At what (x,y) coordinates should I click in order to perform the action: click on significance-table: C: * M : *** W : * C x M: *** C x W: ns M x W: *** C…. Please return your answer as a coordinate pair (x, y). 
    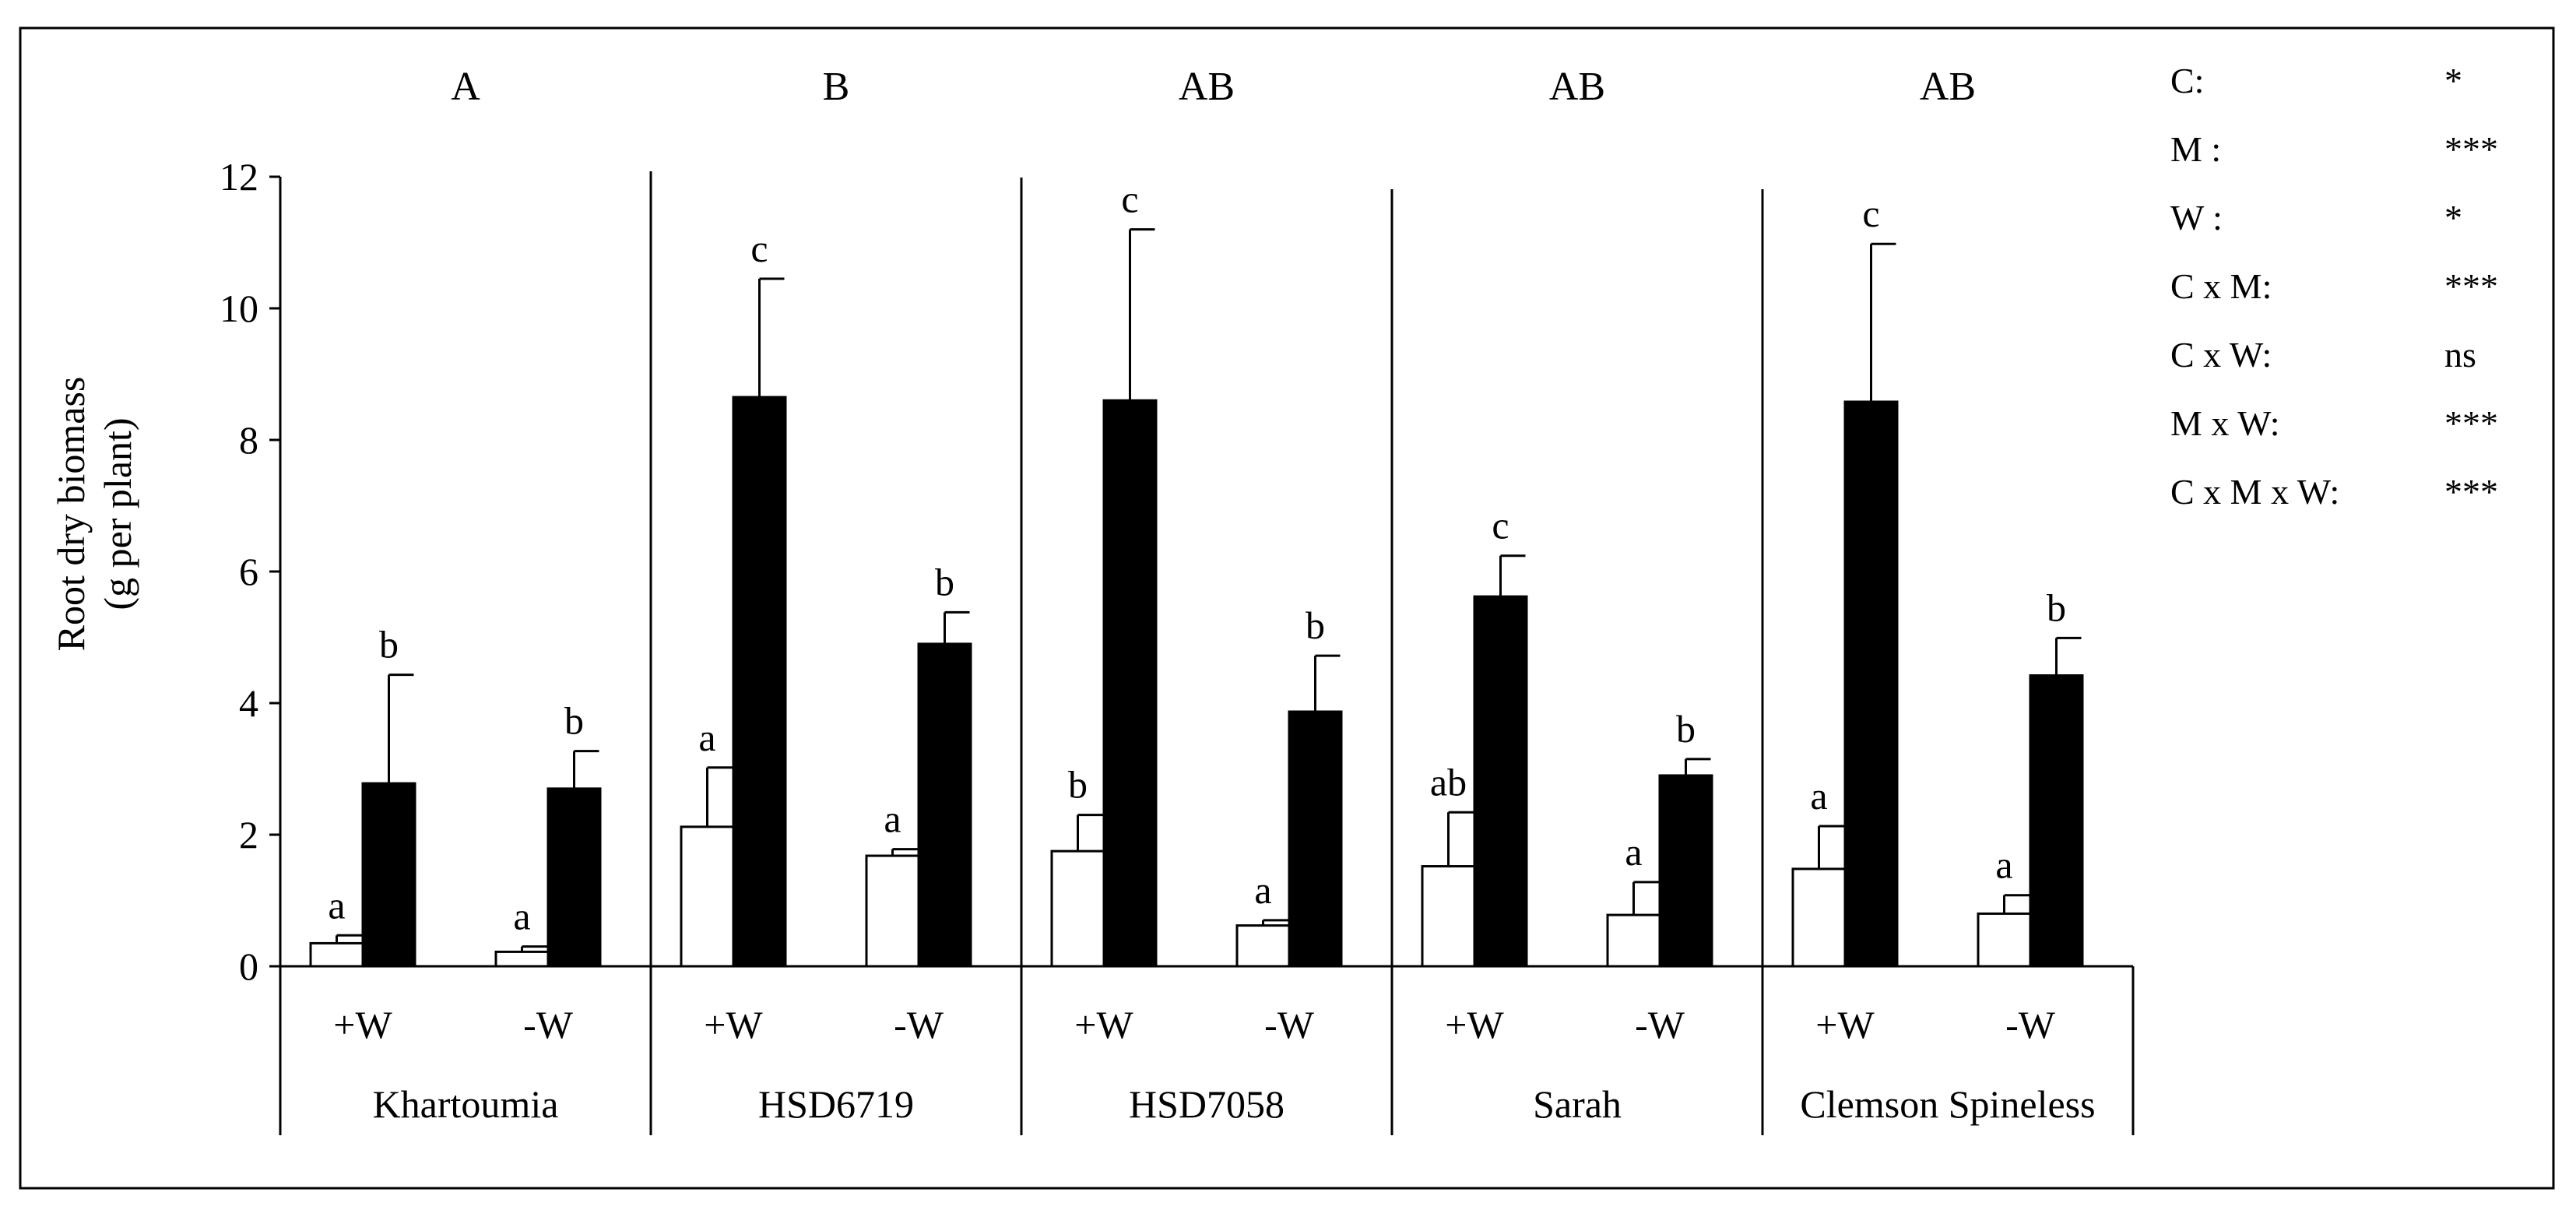
    Looking at the image, I should click on (2334, 286).